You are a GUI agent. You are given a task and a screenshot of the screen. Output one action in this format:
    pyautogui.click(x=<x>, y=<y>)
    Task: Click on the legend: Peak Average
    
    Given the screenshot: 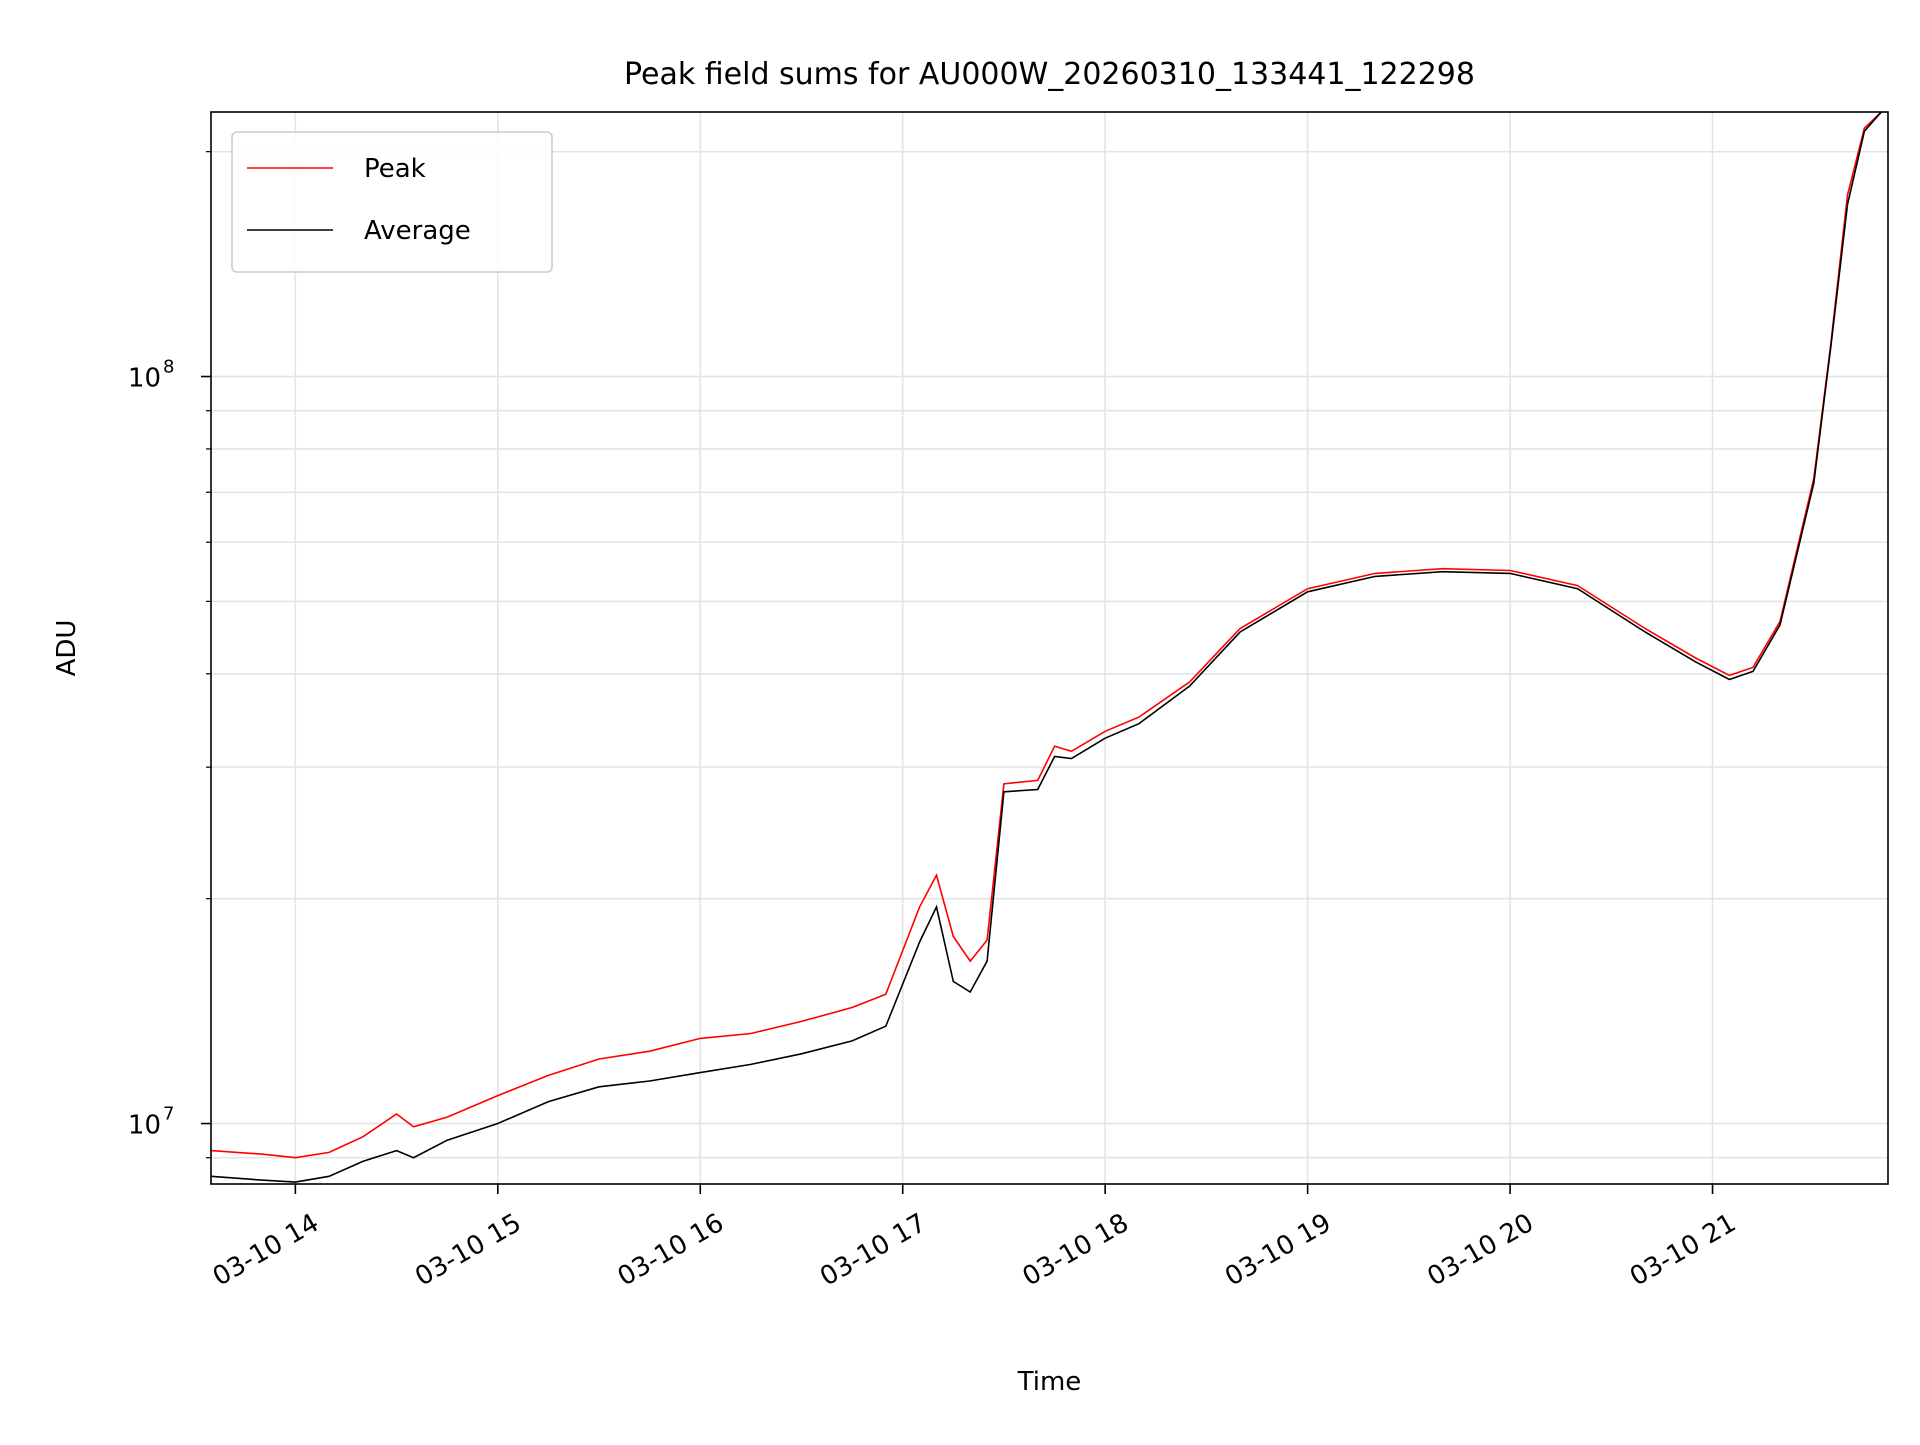 What is the action you would take?
    pyautogui.click(x=392, y=202)
    